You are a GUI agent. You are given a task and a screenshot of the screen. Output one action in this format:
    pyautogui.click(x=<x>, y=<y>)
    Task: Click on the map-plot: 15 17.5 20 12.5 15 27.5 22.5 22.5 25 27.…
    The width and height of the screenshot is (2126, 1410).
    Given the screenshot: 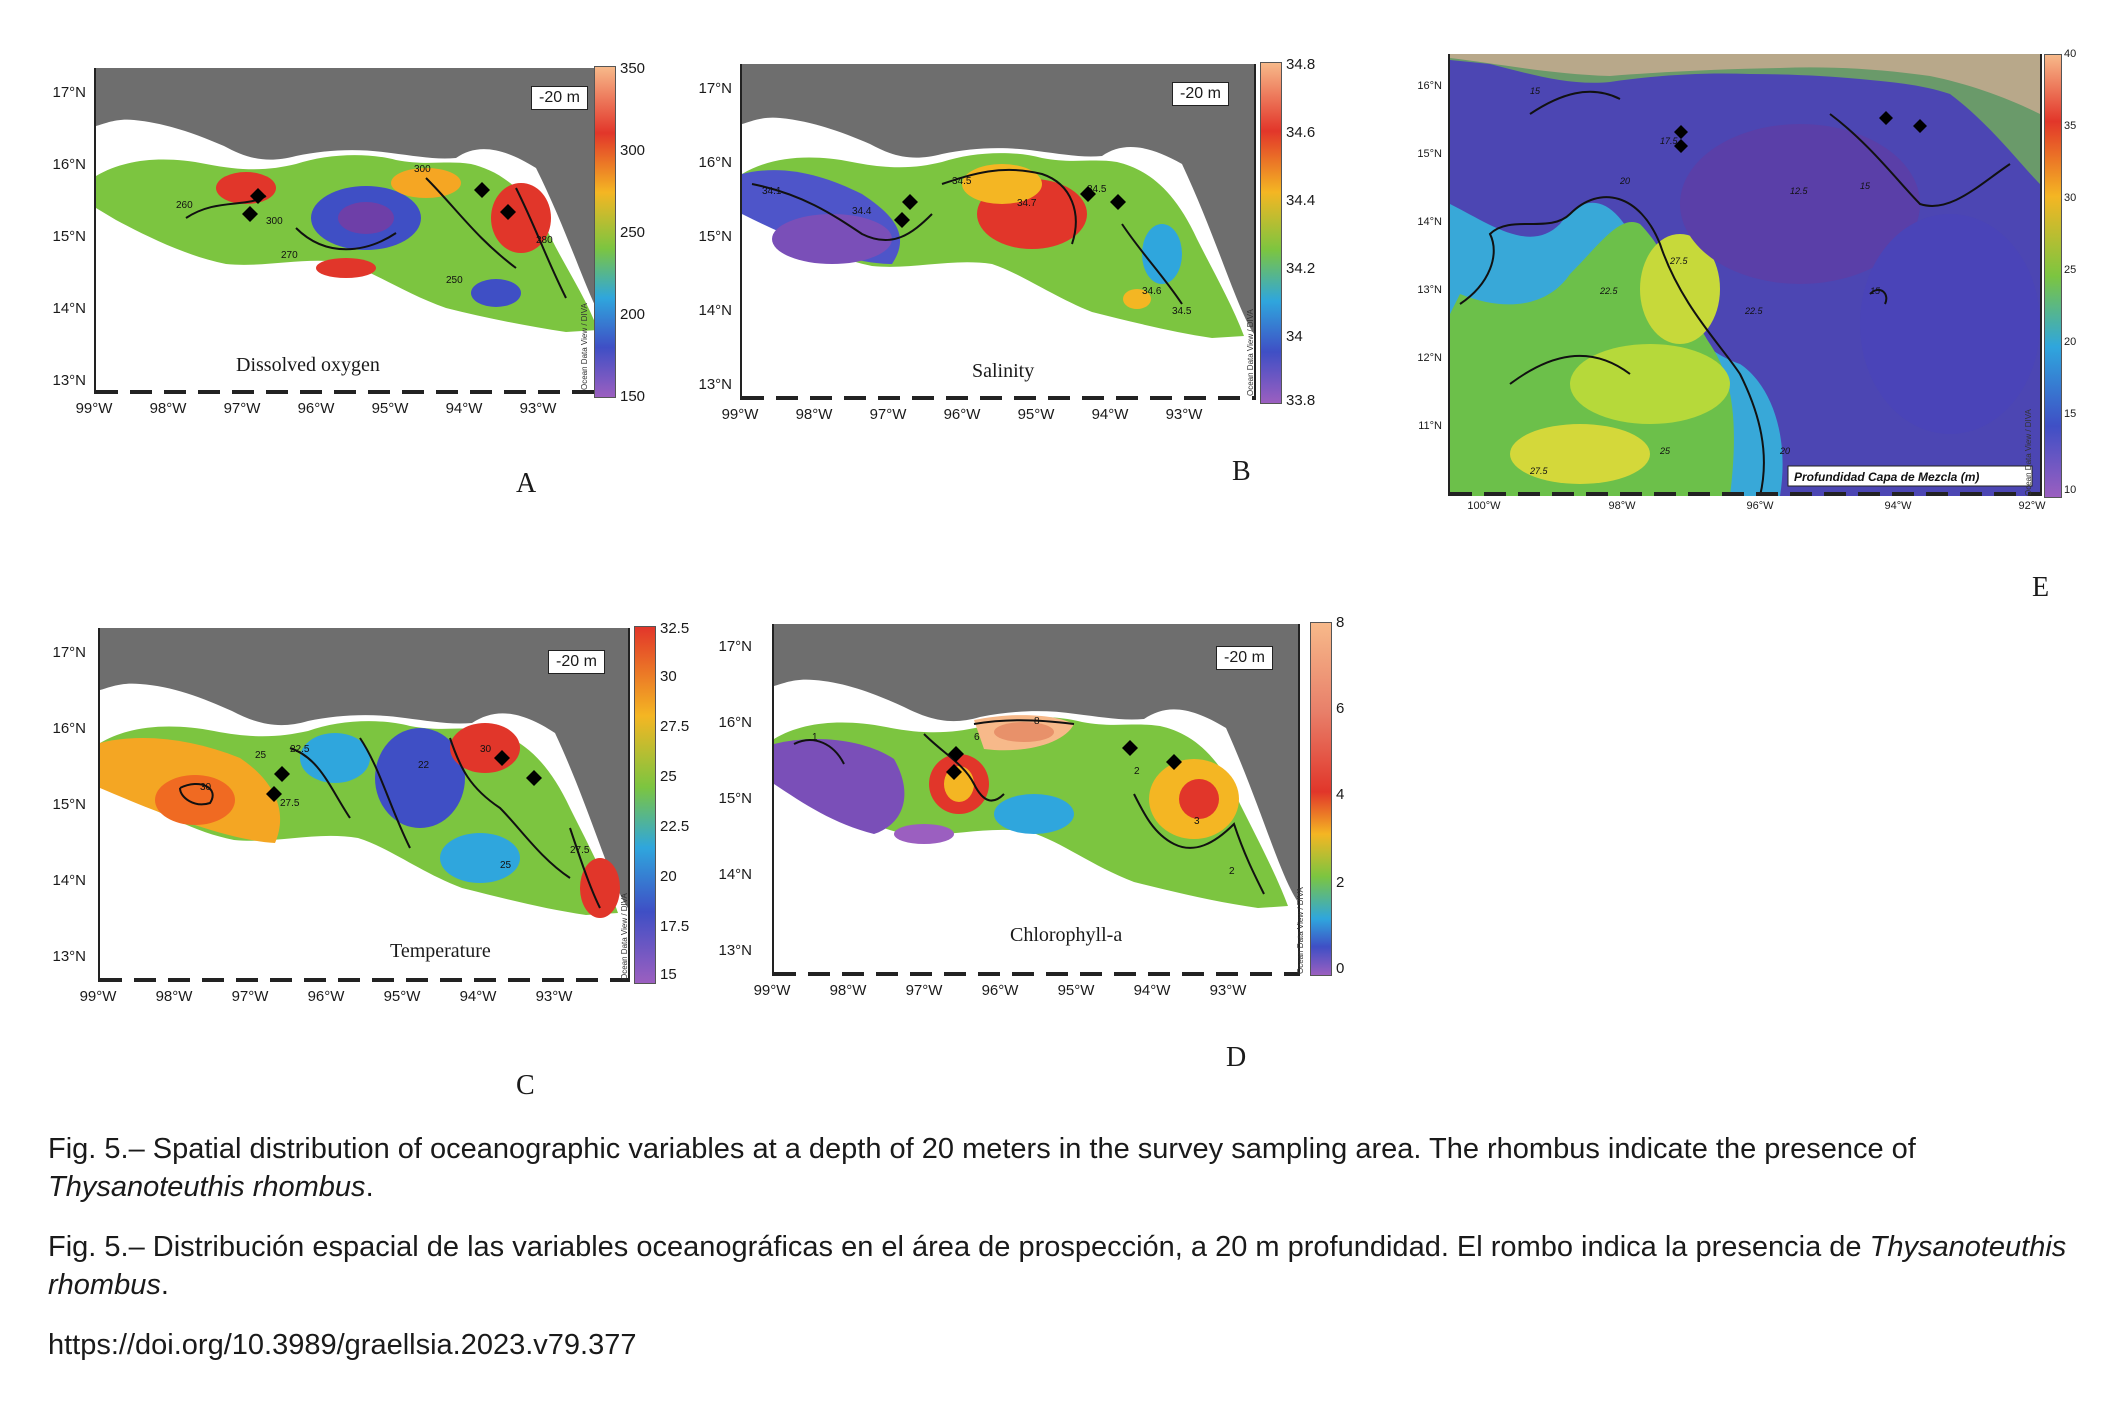 What is the action you would take?
    pyautogui.click(x=1745, y=275)
    